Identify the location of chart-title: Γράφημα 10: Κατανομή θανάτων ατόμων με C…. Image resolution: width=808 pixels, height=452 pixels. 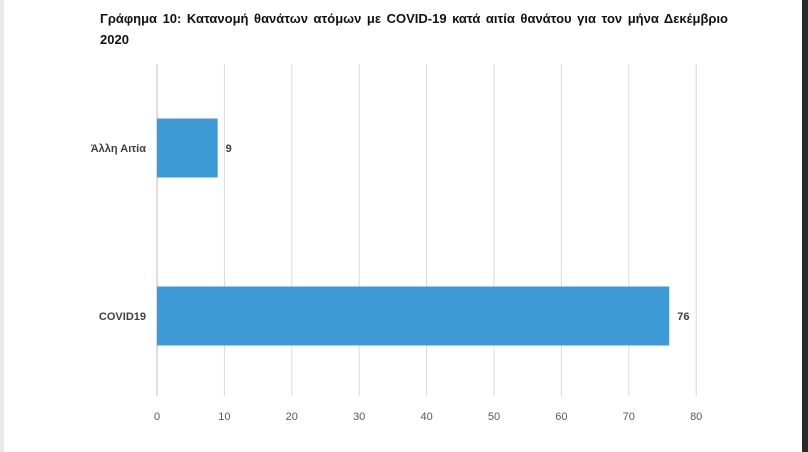
(414, 29).